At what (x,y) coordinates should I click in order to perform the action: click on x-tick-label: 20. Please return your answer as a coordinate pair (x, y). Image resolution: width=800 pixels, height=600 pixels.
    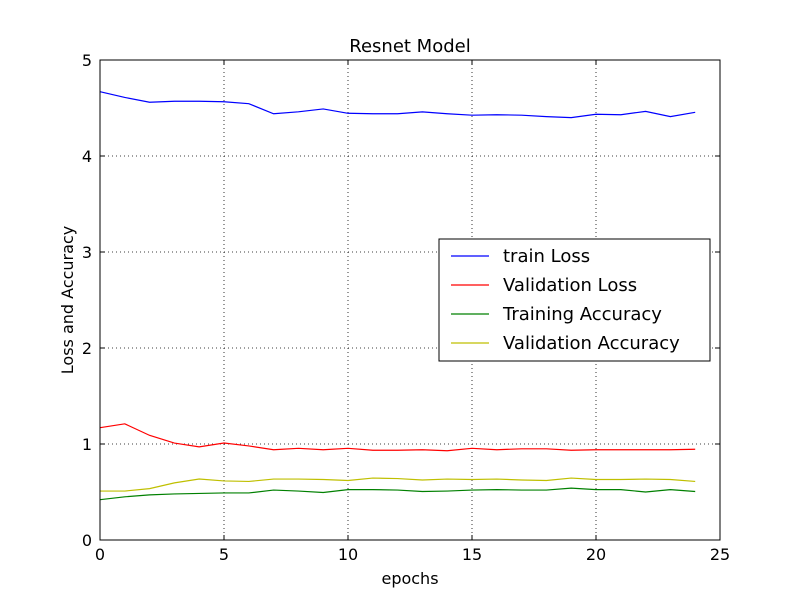
    Looking at the image, I should click on (596, 554).